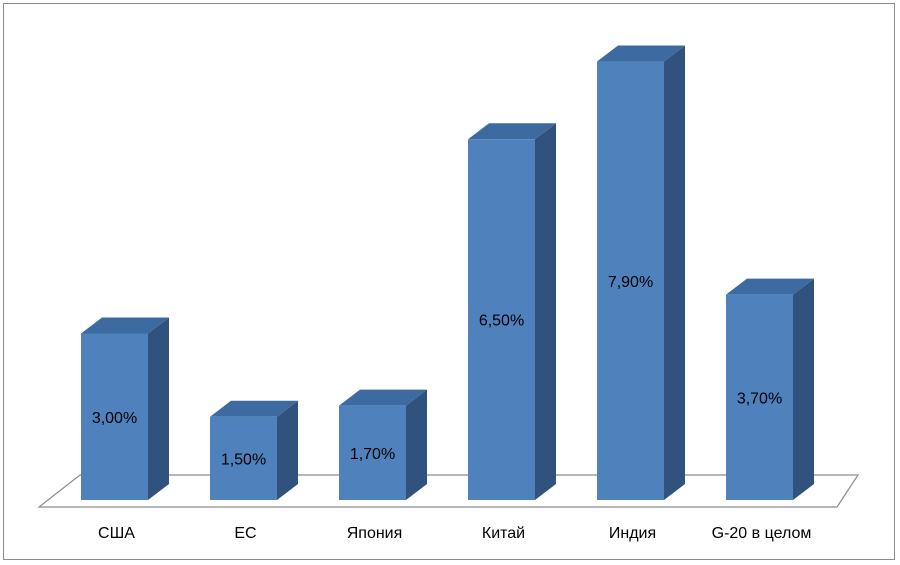  I want to click on data-label: 1,50%, so click(243, 459).